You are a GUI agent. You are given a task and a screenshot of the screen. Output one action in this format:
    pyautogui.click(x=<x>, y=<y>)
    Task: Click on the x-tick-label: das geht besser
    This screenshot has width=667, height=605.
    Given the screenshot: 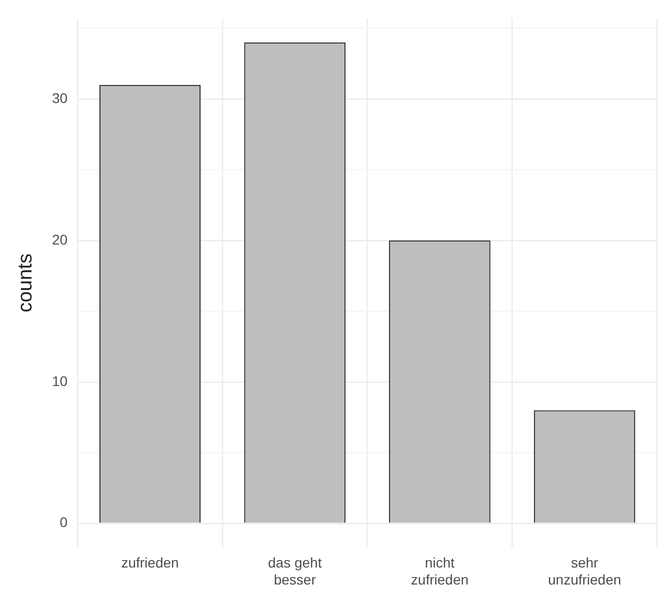 What is the action you would take?
    pyautogui.click(x=295, y=571)
    